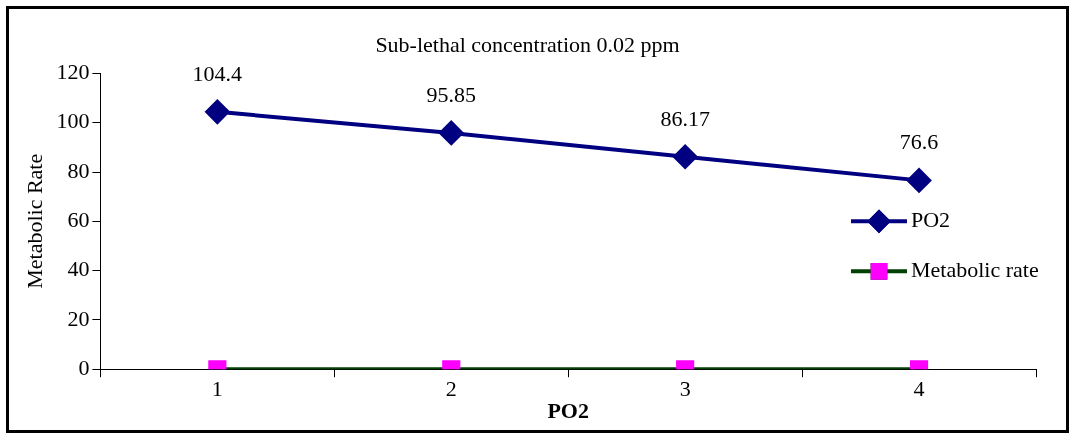 The height and width of the screenshot is (439, 1075). I want to click on y-axis-title: Metabolic Rate, so click(34, 221).